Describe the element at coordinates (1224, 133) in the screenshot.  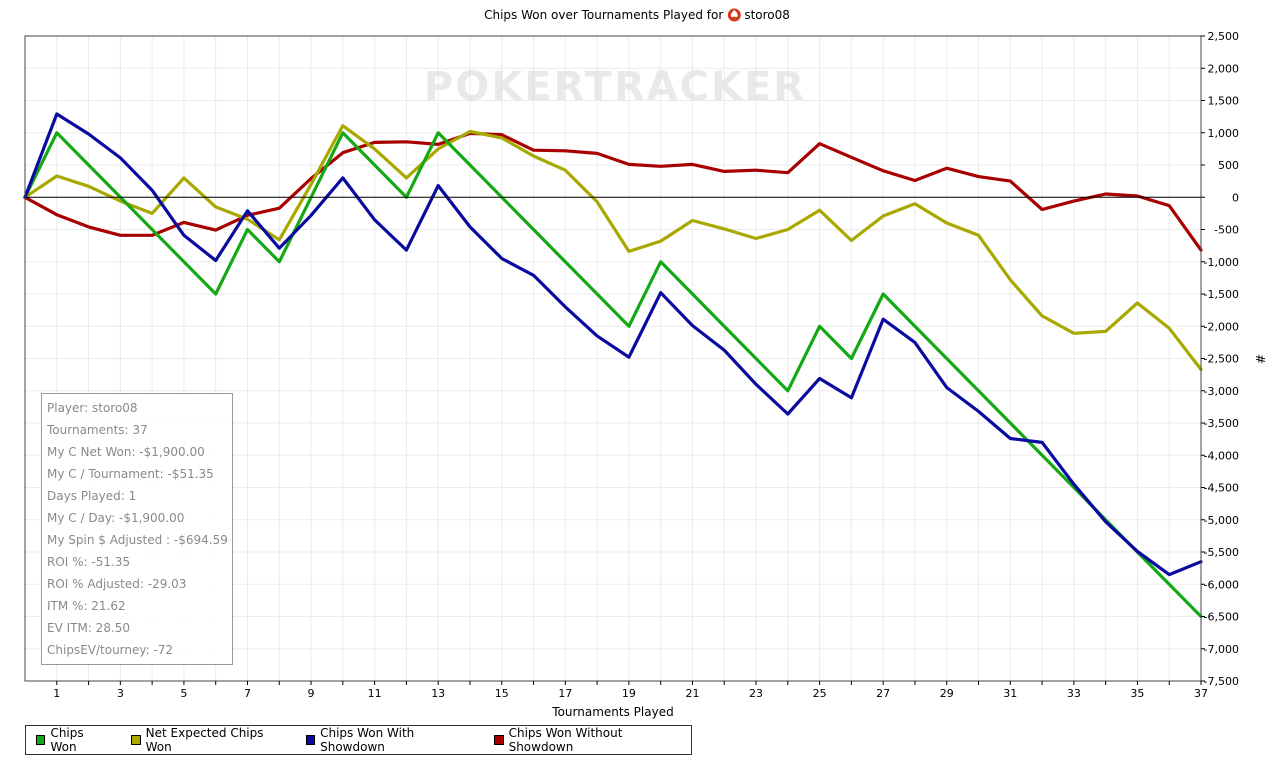
I see `y-tick-label: 1,000` at that location.